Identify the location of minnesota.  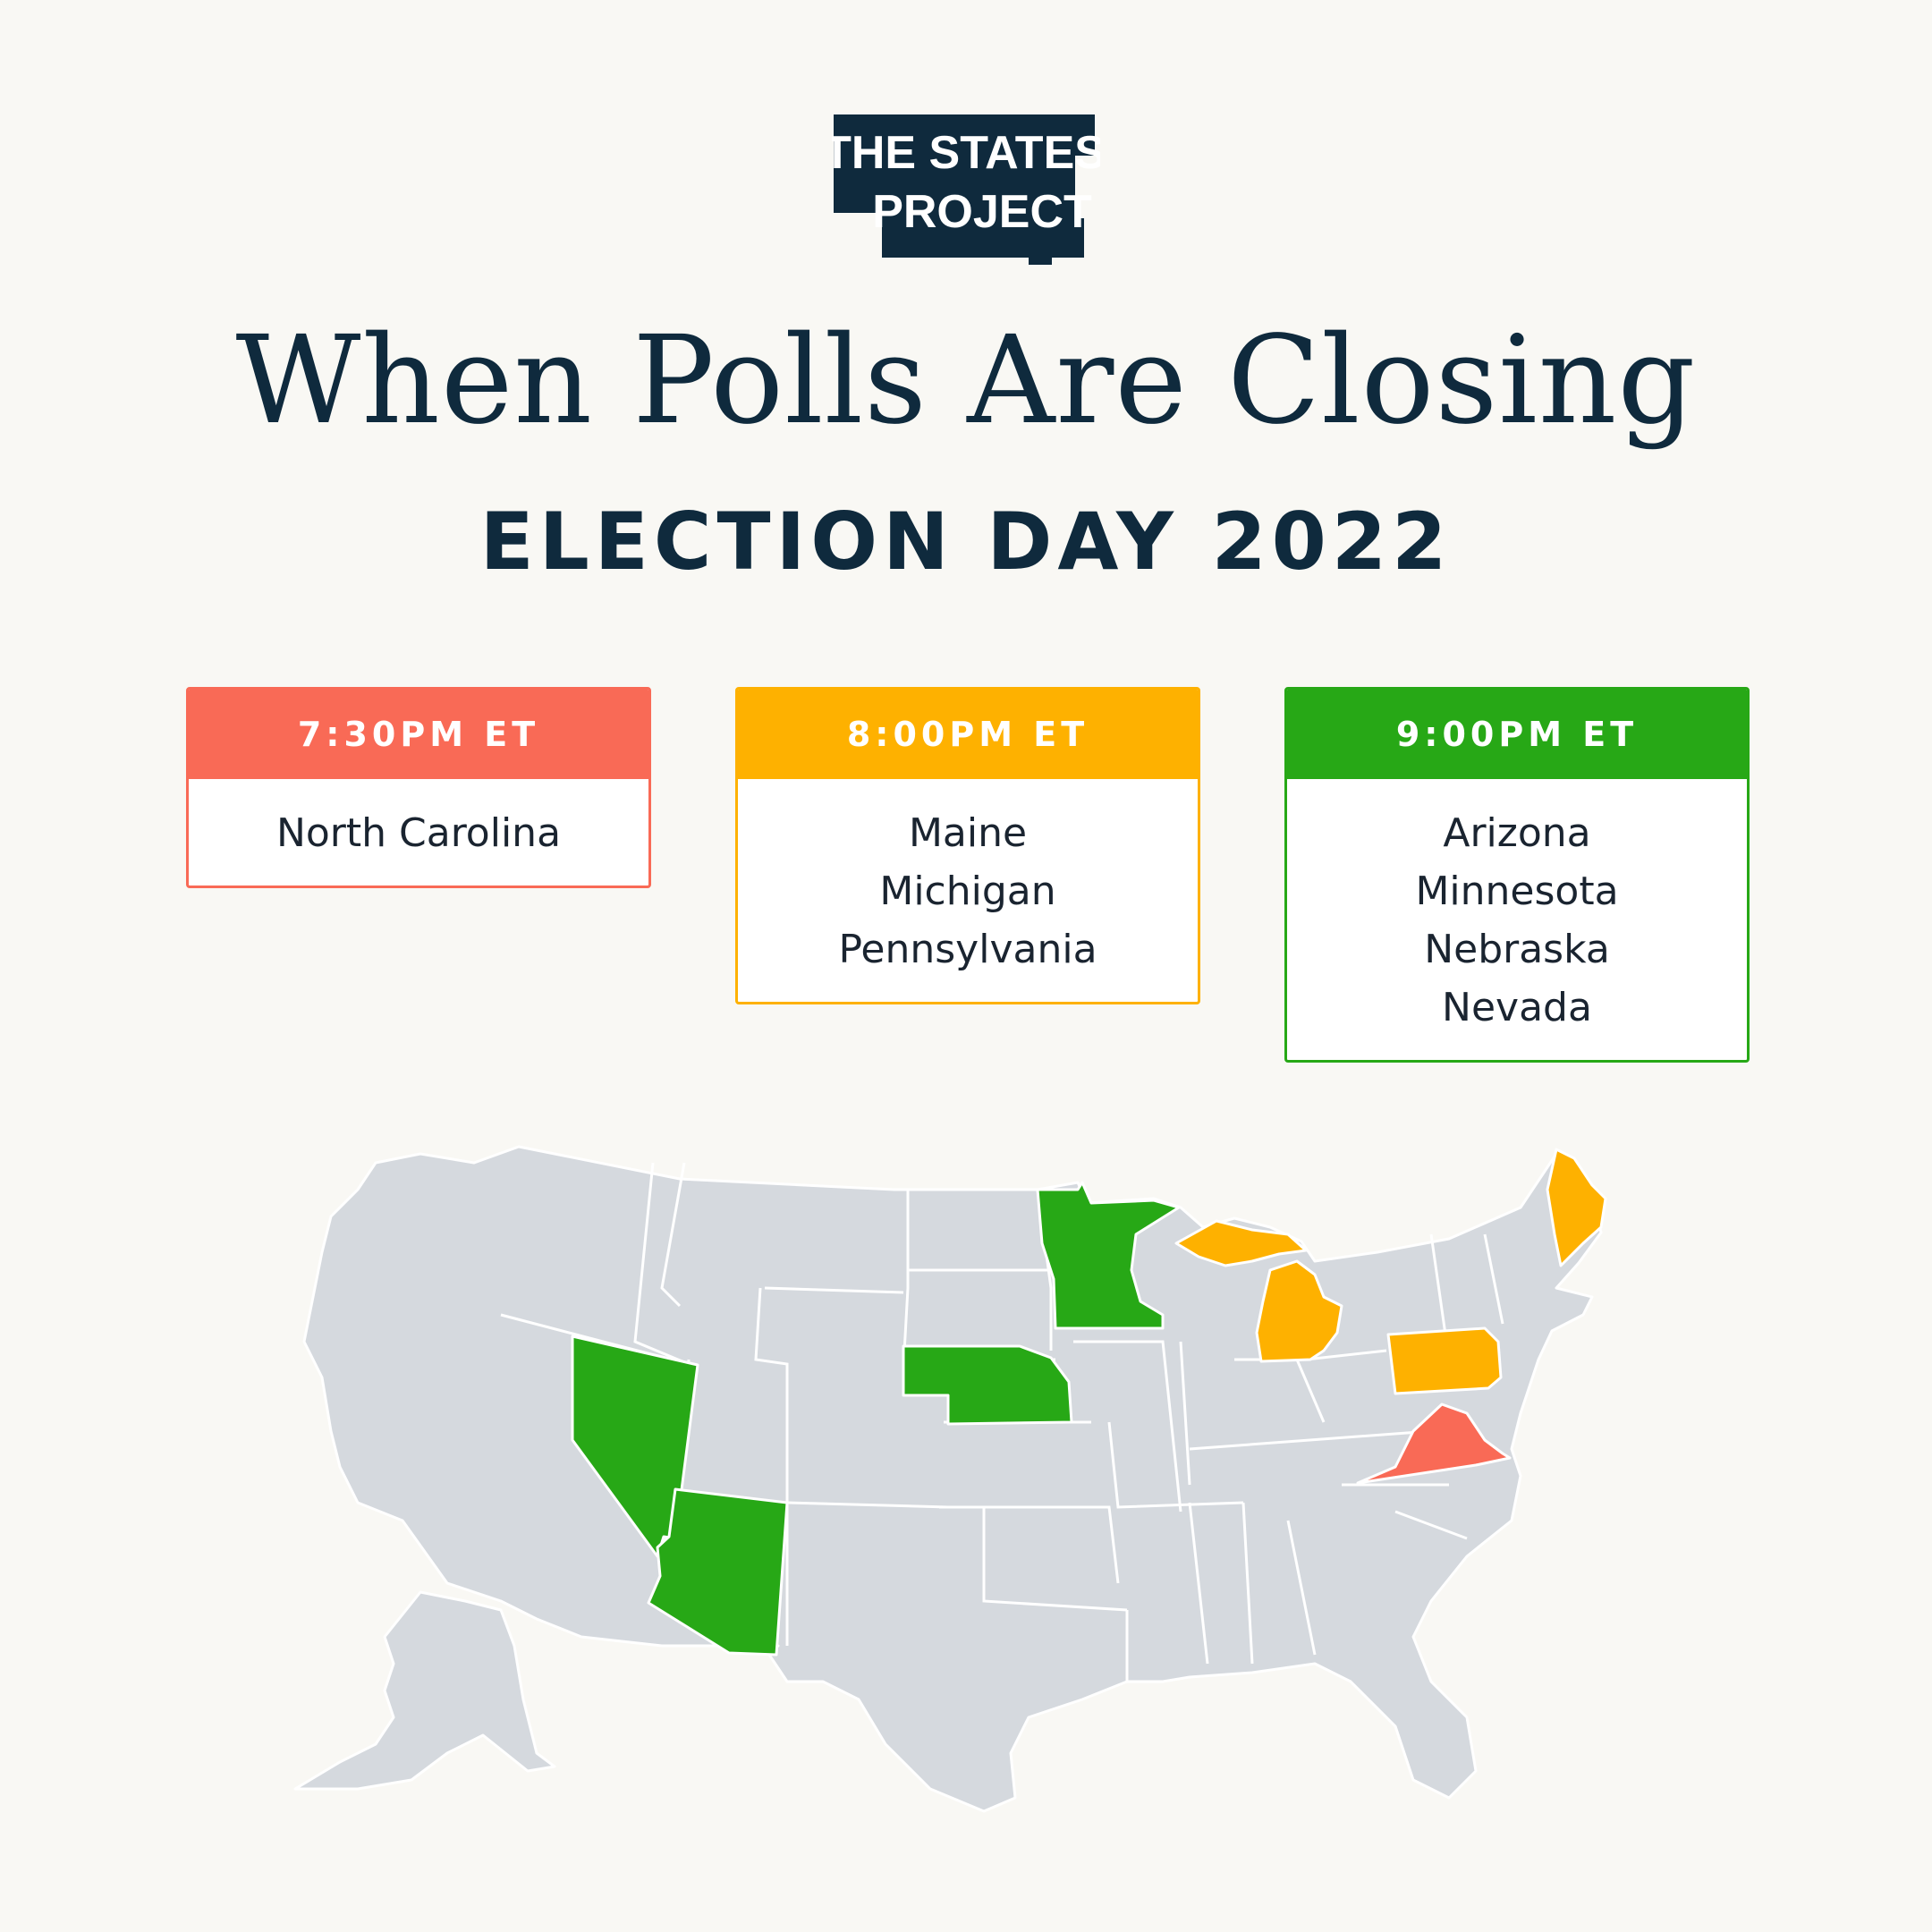
(1108, 1255).